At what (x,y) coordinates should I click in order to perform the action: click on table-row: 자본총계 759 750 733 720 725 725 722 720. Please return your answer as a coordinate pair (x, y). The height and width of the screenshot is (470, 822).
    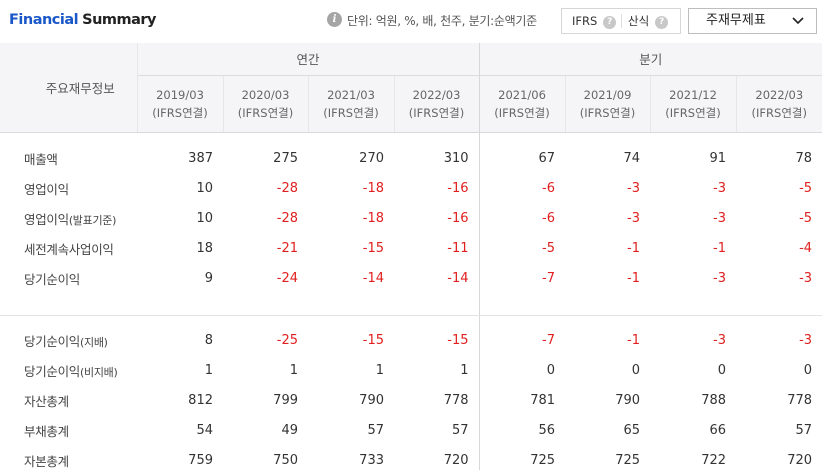
    Looking at the image, I should click on (411, 457).